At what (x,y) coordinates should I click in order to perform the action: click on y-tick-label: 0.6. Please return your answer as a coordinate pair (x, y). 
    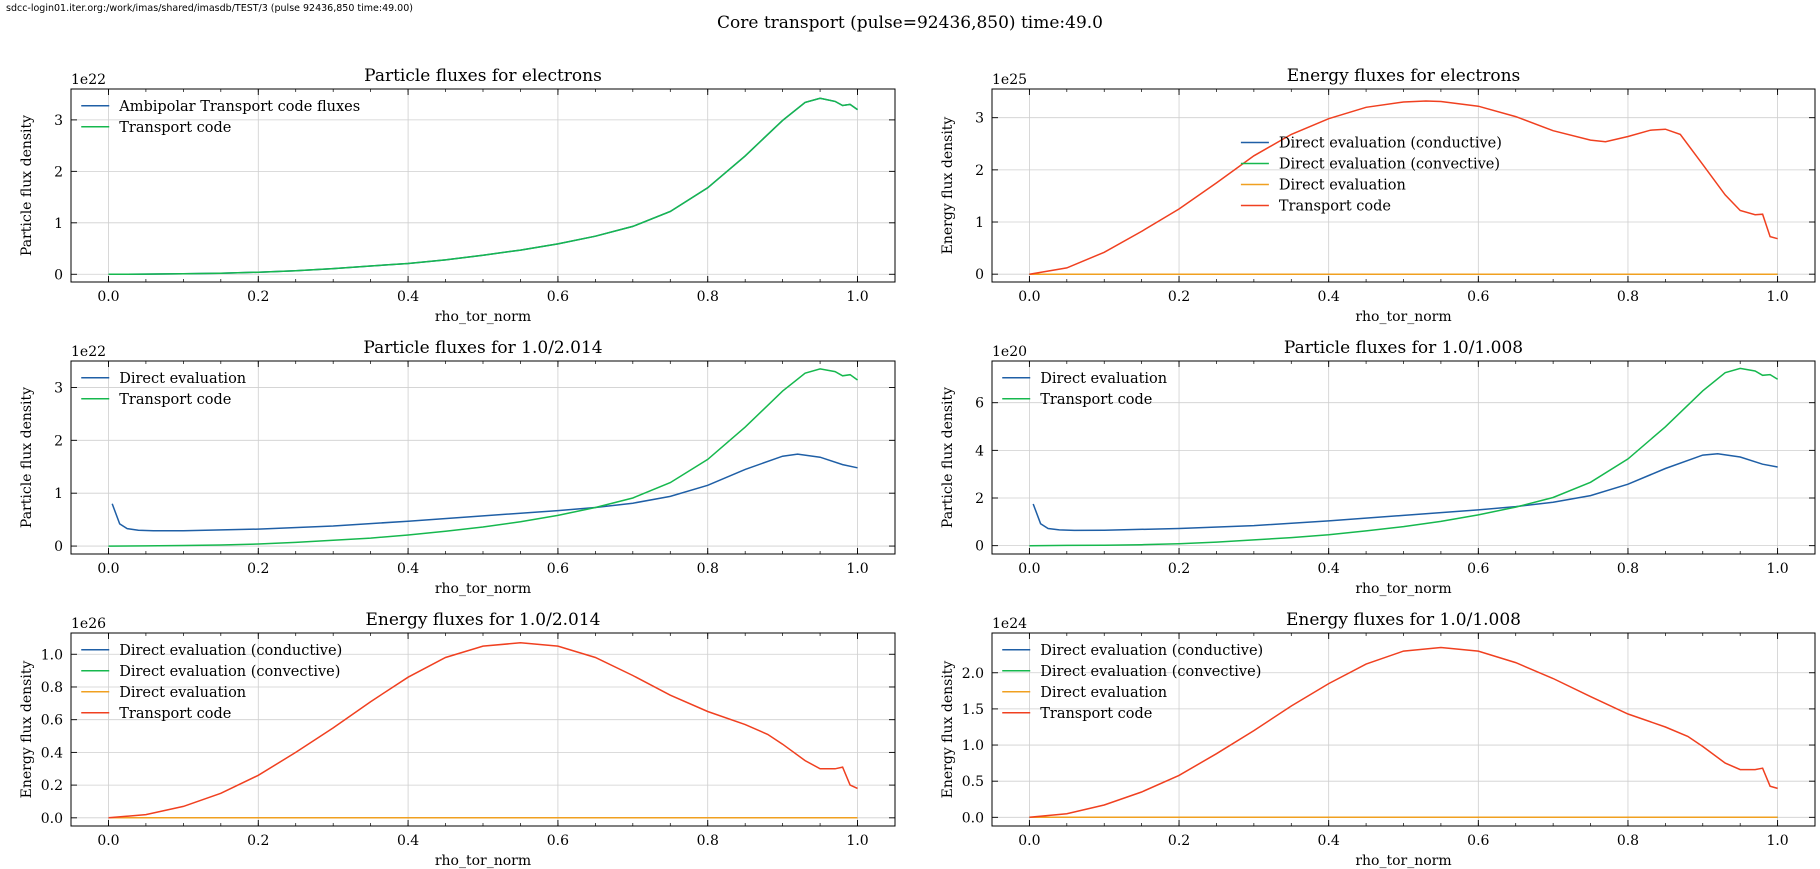
    Looking at the image, I should click on (52, 721).